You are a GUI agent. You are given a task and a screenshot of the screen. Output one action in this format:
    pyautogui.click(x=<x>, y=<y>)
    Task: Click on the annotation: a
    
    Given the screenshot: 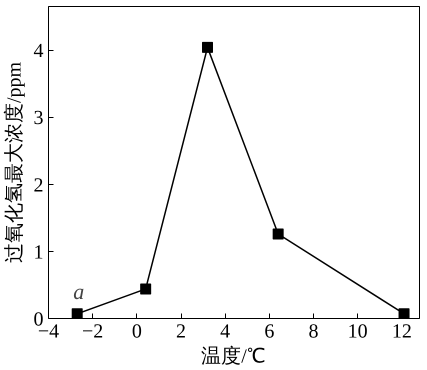 What is the action you would take?
    pyautogui.click(x=78, y=291)
    